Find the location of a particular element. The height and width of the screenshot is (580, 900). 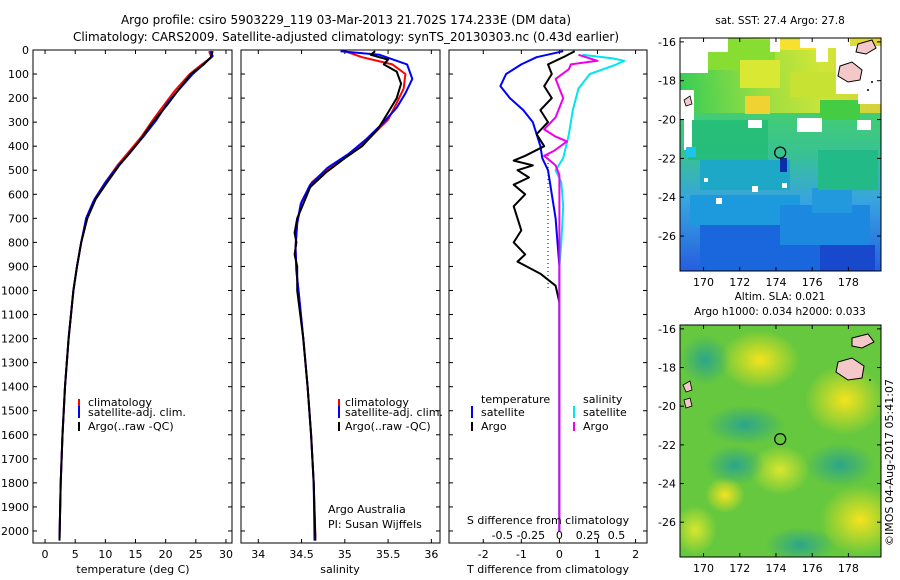

s-diff-tick-label: -0.5 is located at coordinates (502, 535).